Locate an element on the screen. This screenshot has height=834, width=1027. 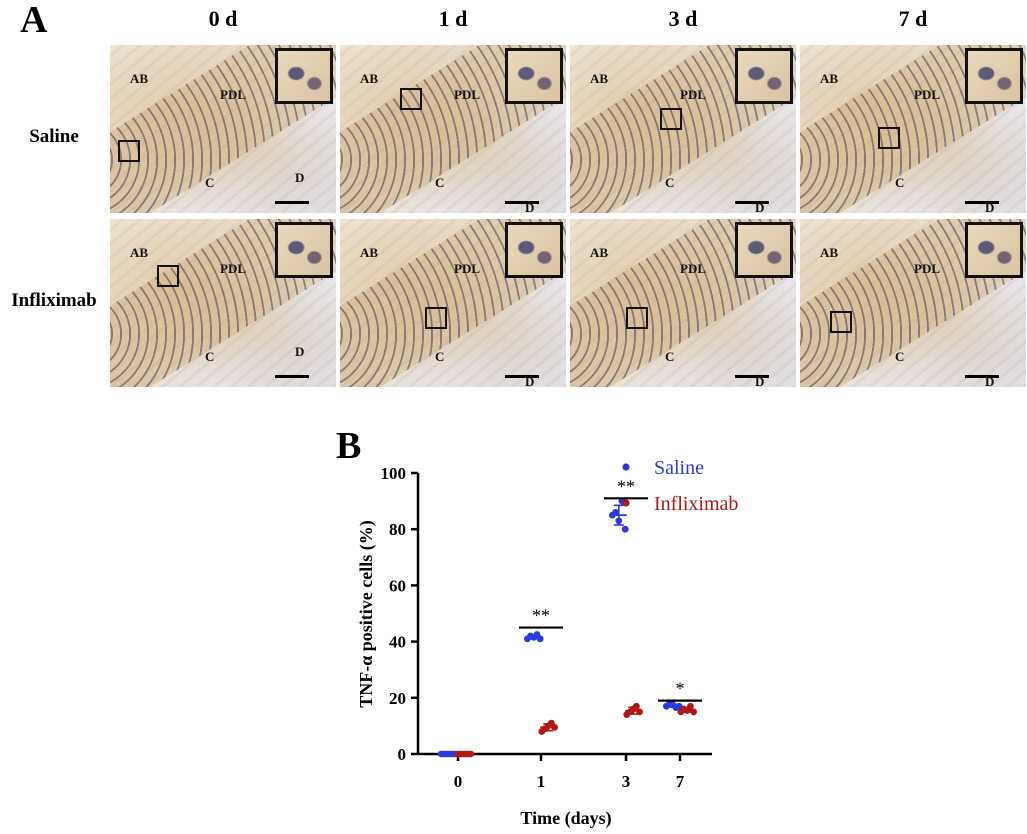
panel-b-letter: B is located at coordinates (349, 446).